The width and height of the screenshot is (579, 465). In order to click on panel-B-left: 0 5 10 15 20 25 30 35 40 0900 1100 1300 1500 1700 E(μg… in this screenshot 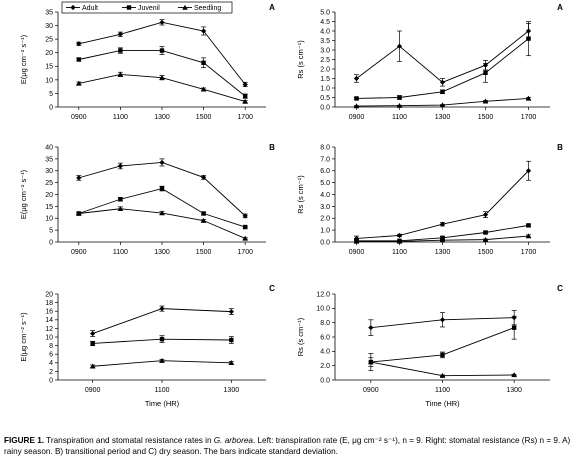, I will do `click(147, 199)`.